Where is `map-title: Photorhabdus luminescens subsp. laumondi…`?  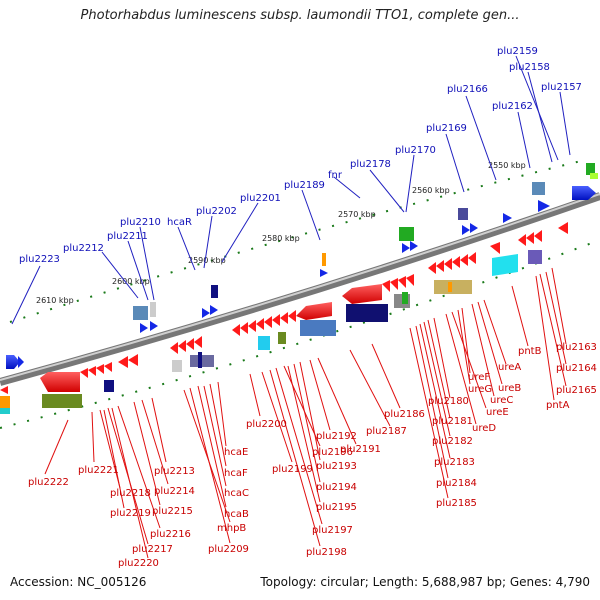 map-title: Photorhabdus luminescens subsp. laumondi… is located at coordinates (300, 15).